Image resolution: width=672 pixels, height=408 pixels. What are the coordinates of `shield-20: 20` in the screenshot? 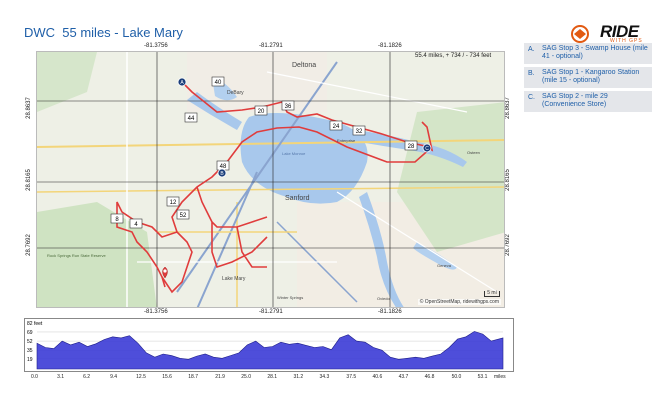 It's located at (261, 110).